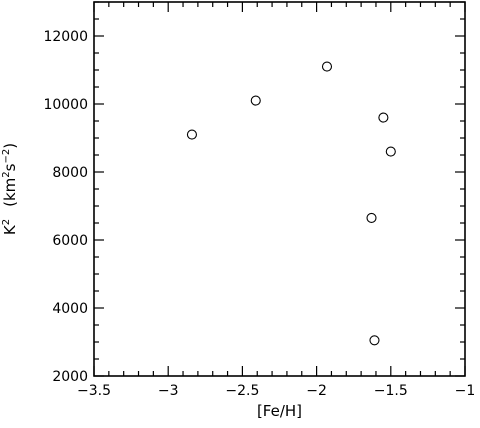 The image size is (480, 428). Describe the element at coordinates (279, 411) in the screenshot. I see `x-axis-label: [Fe/H]` at that location.